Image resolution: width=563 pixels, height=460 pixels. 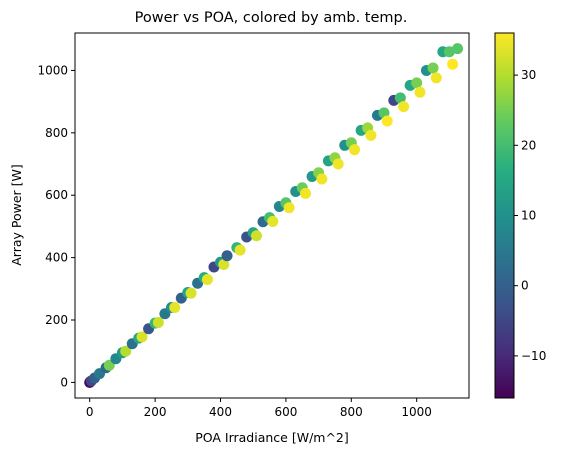 What do you see at coordinates (52, 70) in the screenshot?
I see `y-tick-label: 1000` at bounding box center [52, 70].